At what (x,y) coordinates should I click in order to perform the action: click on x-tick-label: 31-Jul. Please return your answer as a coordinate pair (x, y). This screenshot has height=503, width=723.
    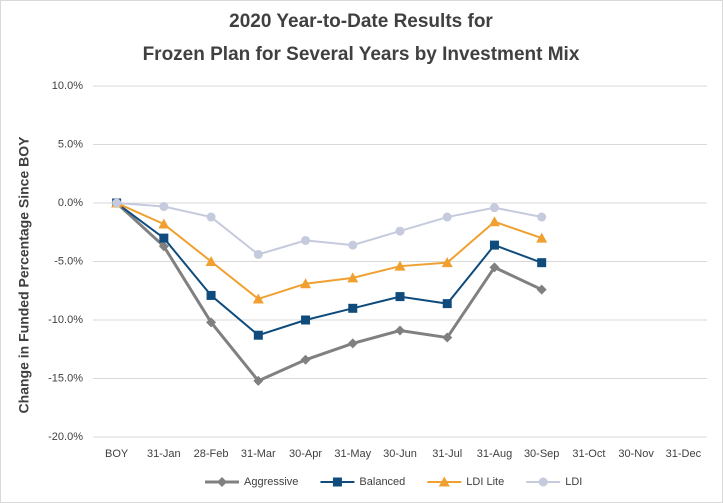
    Looking at the image, I should click on (447, 454).